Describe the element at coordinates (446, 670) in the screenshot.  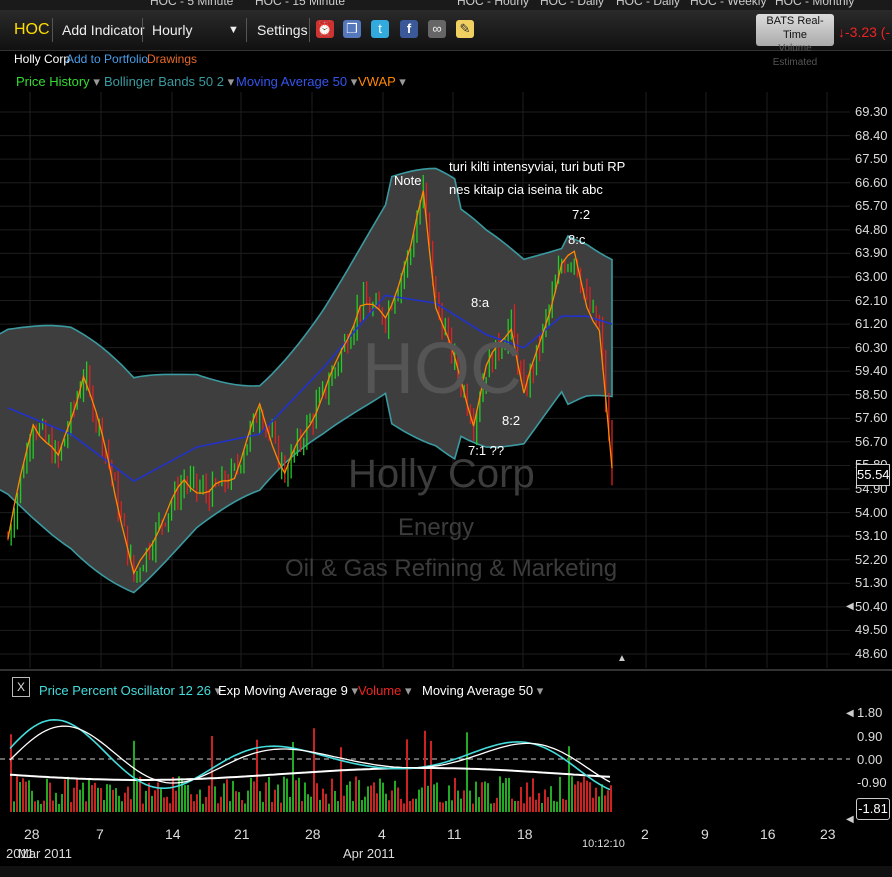
I see `panel-divider` at that location.